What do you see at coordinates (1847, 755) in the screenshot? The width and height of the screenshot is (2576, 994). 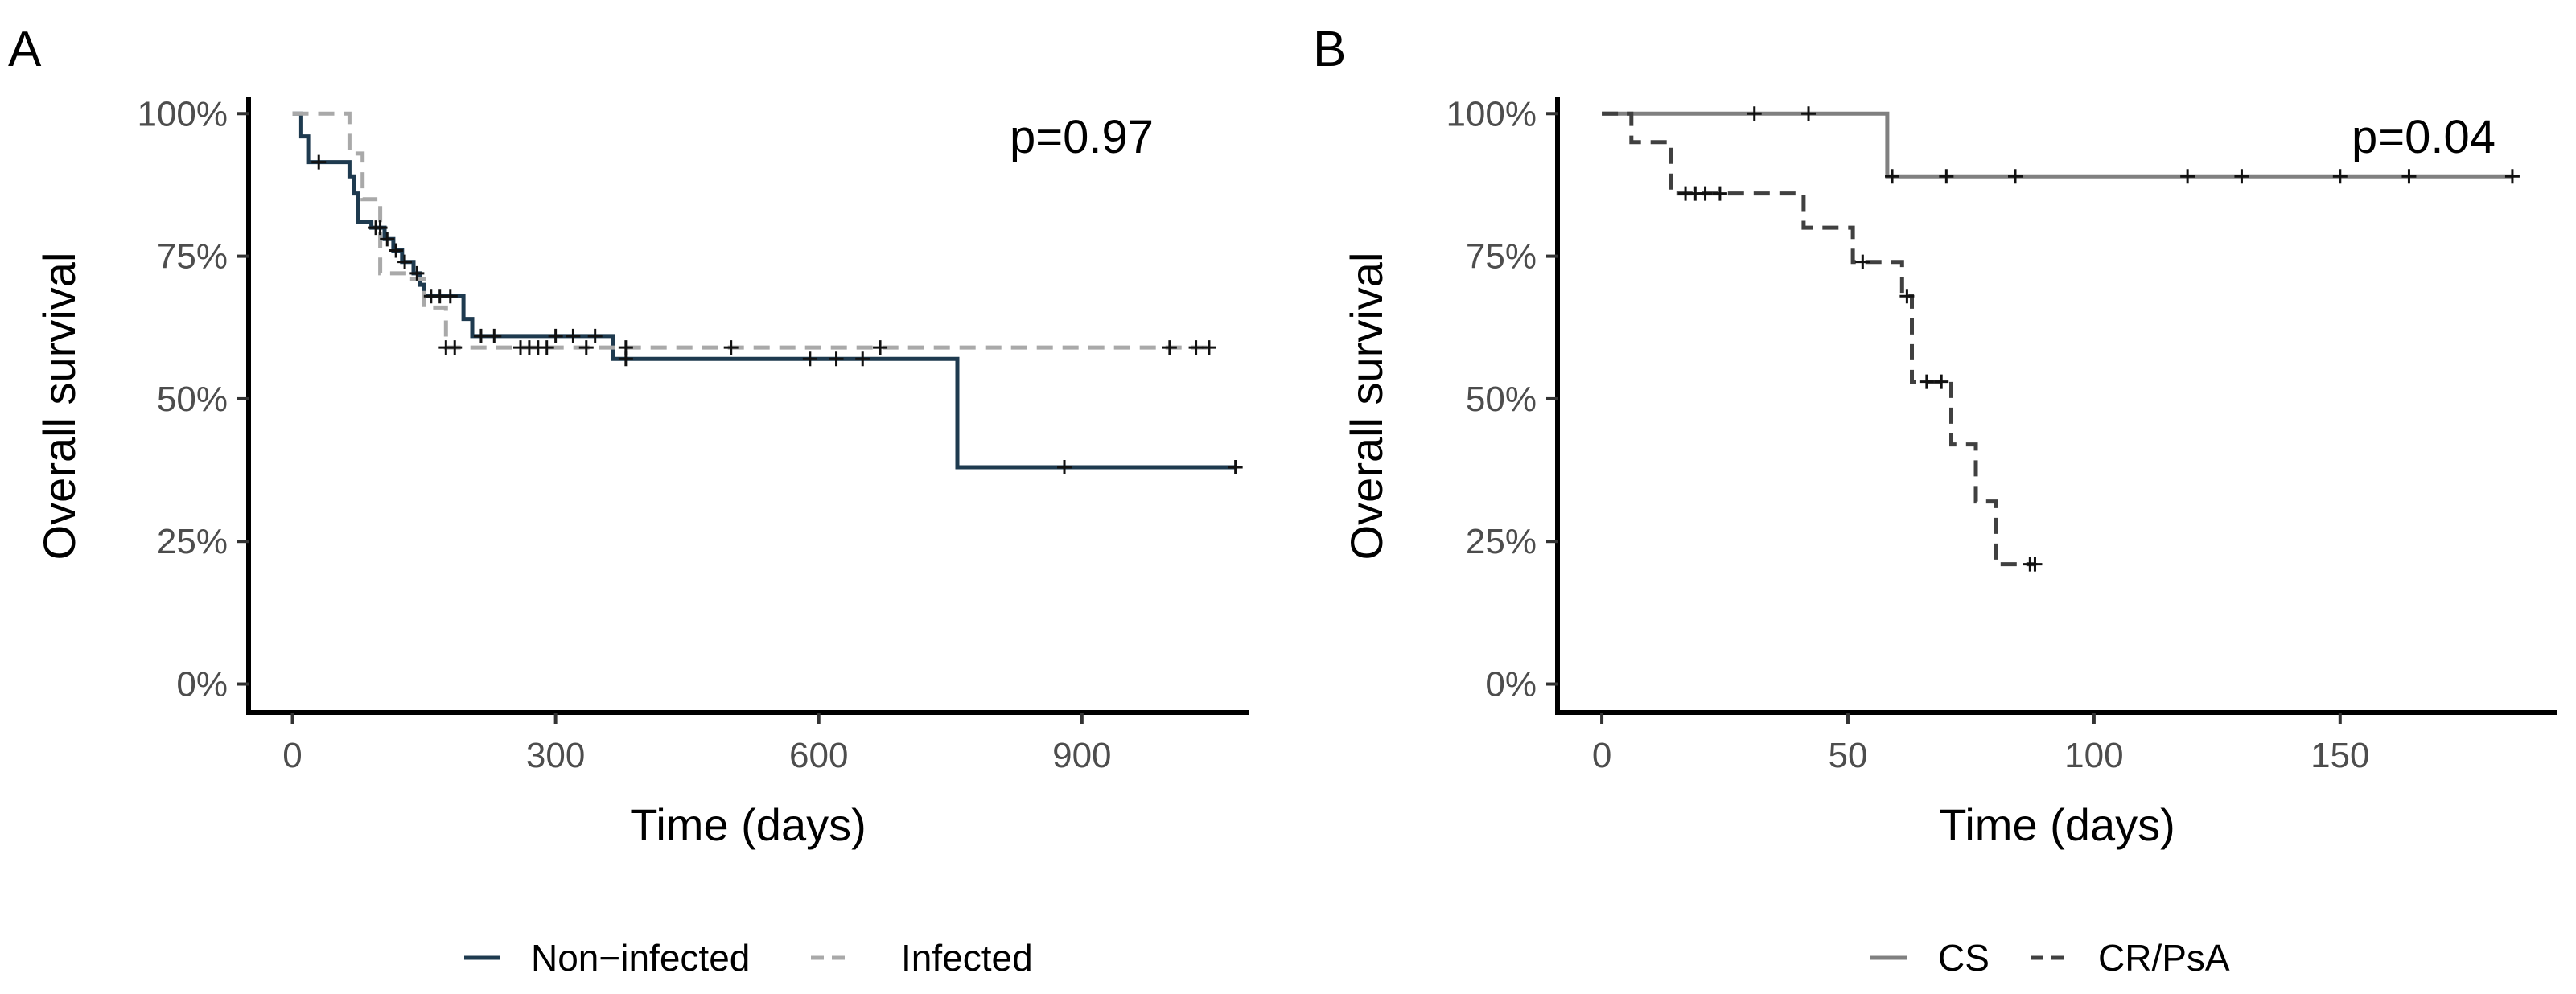 I see `panel-b-x-tick-label: 50` at bounding box center [1847, 755].